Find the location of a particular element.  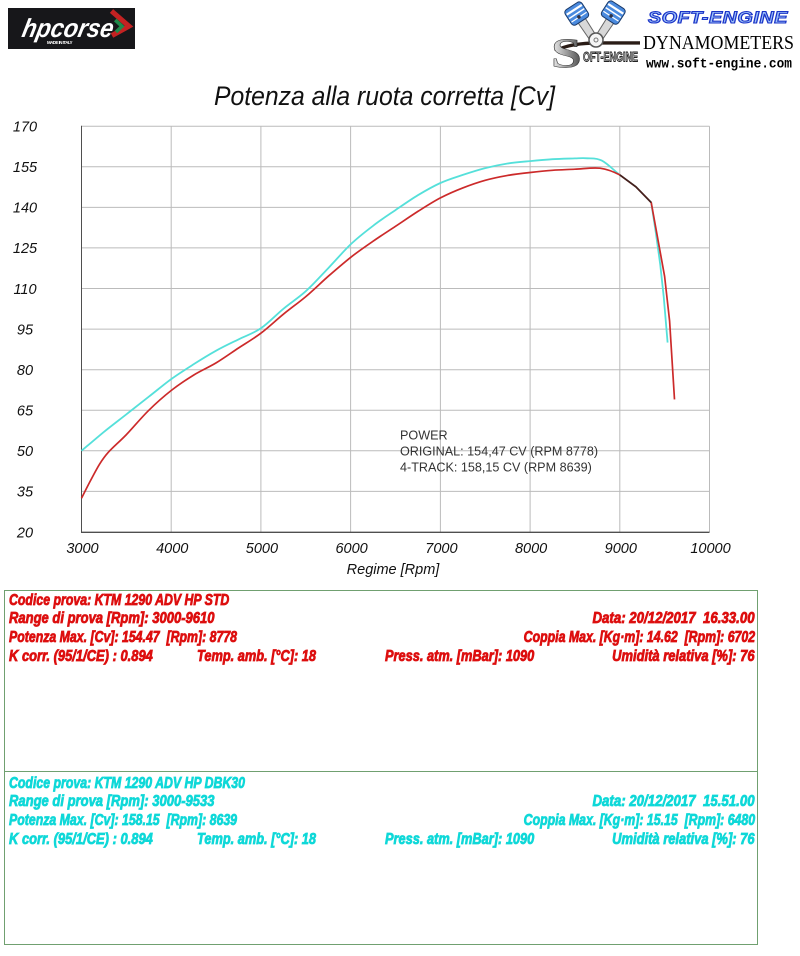

svg-text: 10000 is located at coordinates (710, 549).